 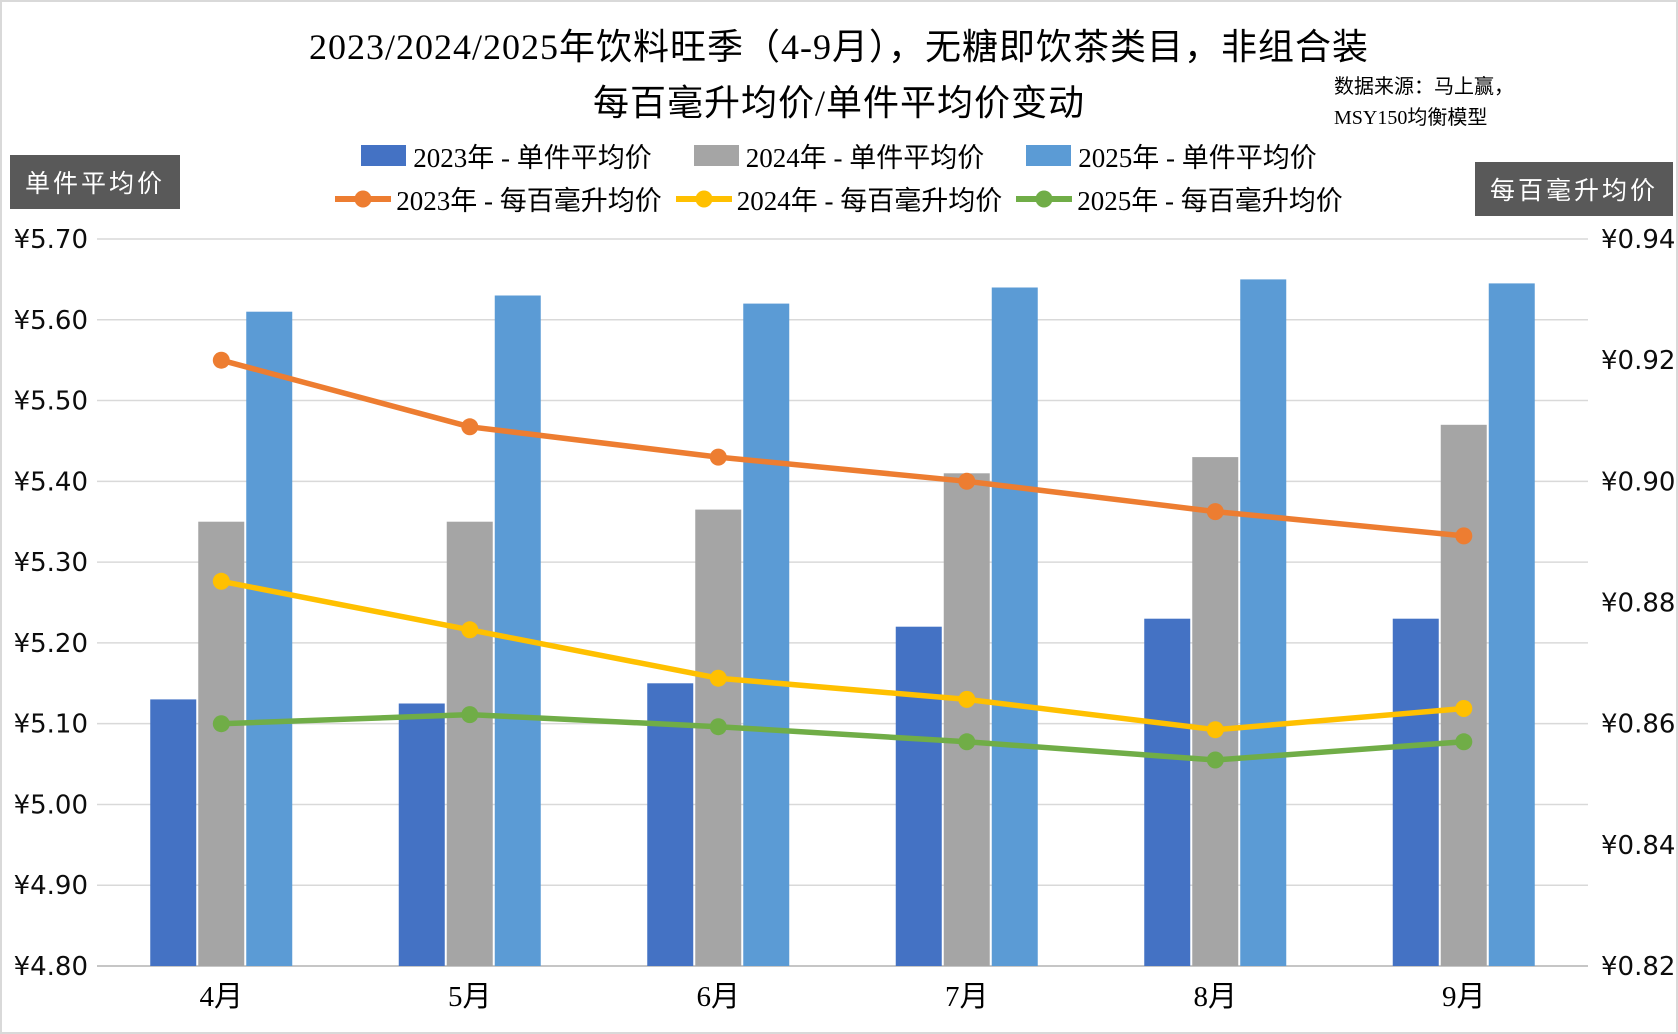 What do you see at coordinates (529, 201) in the screenshot?
I see `legend-label: 2023年 - 每百毫升均价` at bounding box center [529, 201].